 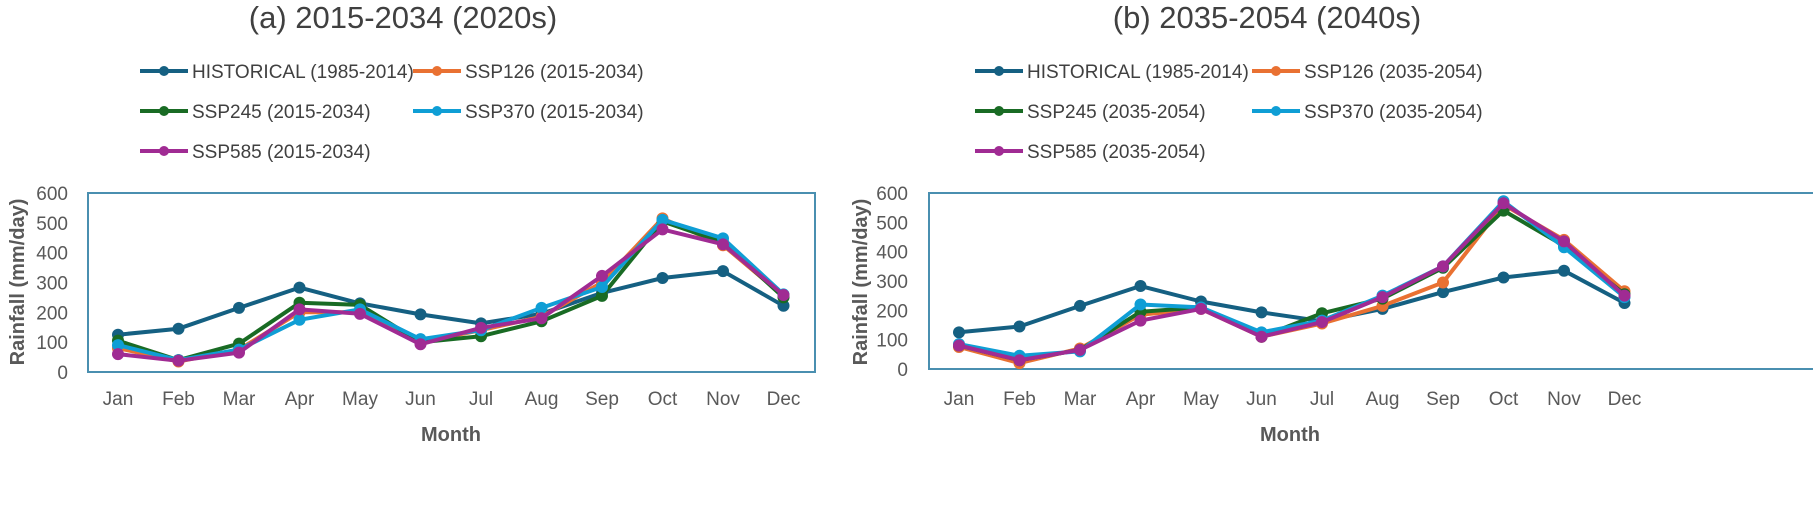 What do you see at coordinates (1116, 112) in the screenshot?
I see `legend-label: SSP245 (2035-2054)` at bounding box center [1116, 112].